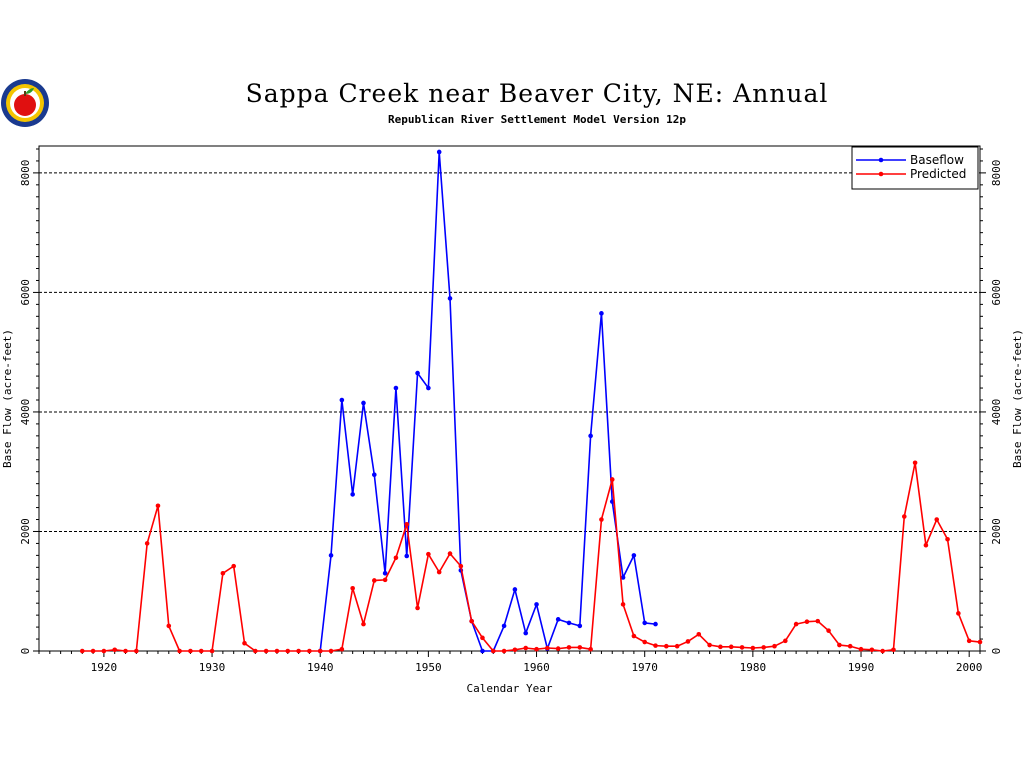  I want to click on x-tick-label: 1930, so click(212, 667).